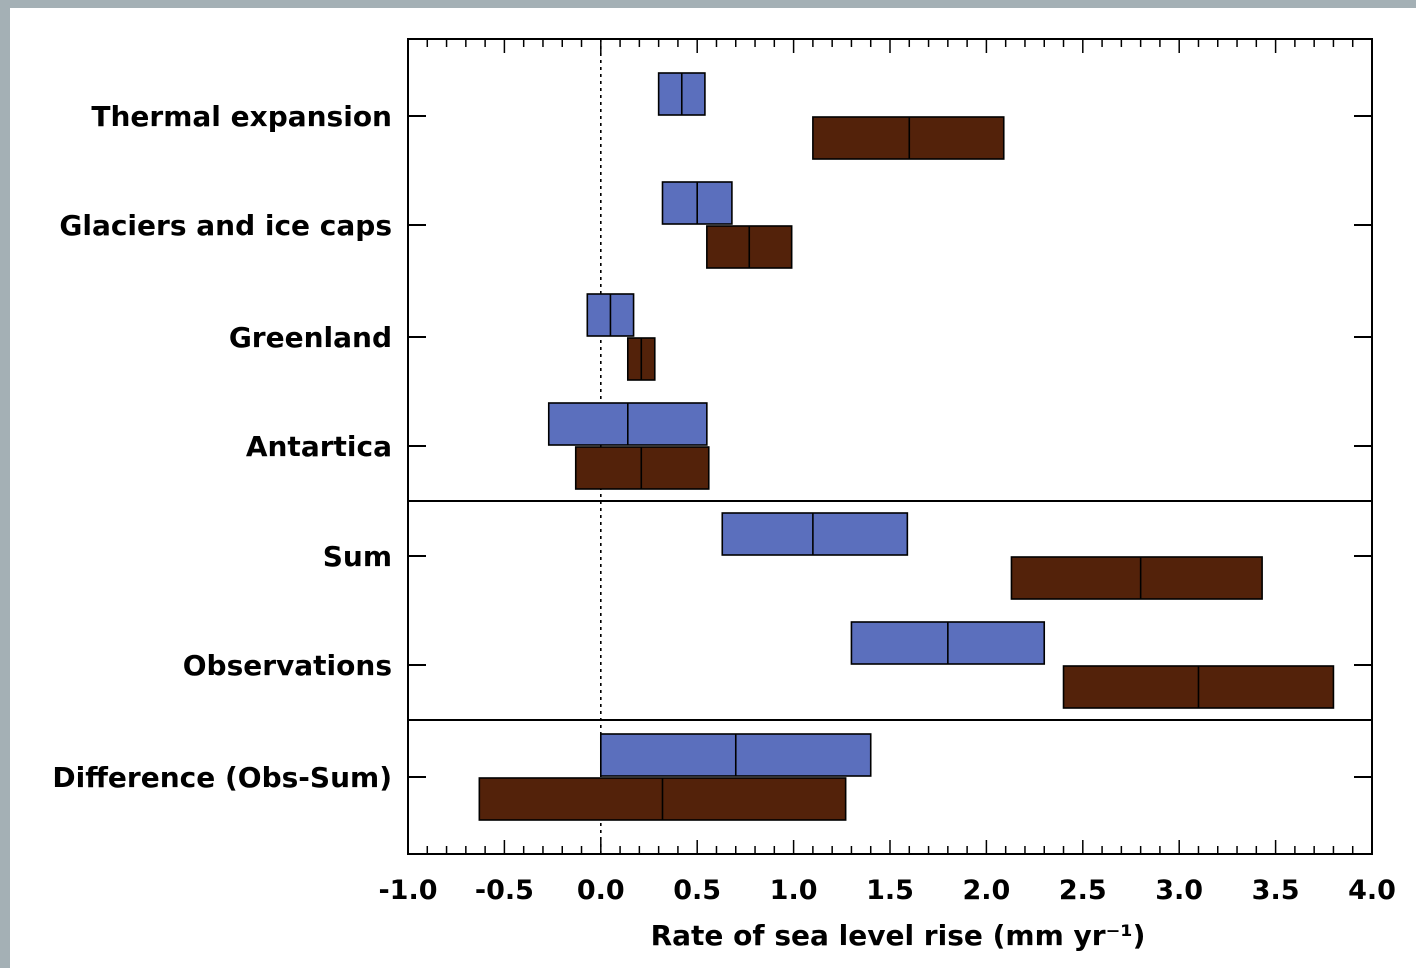  What do you see at coordinates (1372, 890) in the screenshot?
I see `x-tick-label: 4.0` at bounding box center [1372, 890].